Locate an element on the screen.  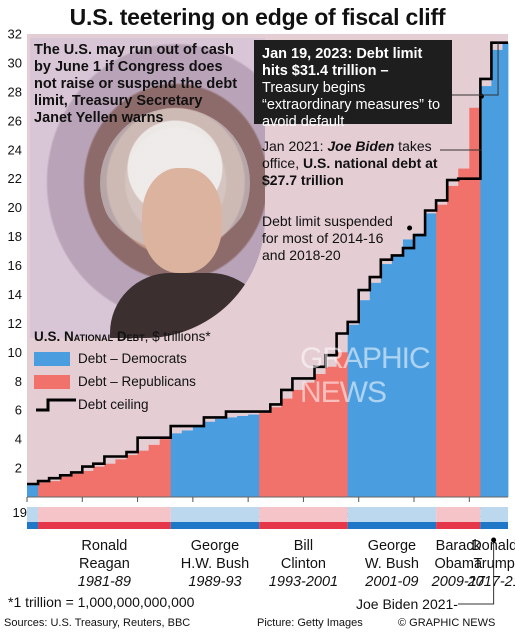
y-tick-label-16: 16 is located at coordinates (15, 265).